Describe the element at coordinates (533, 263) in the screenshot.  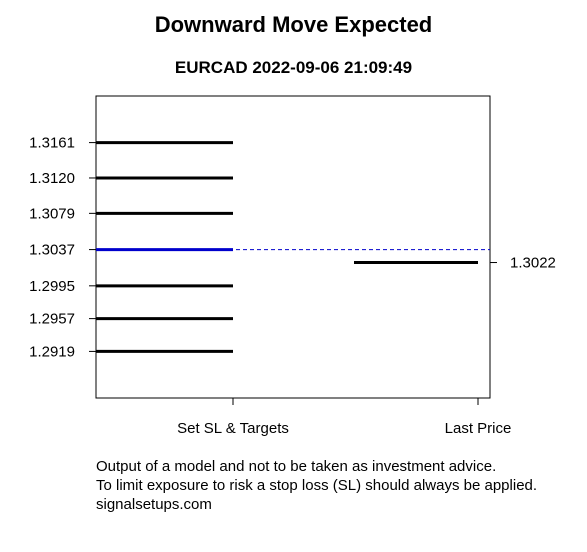
I see `last-price-label: 1.3022` at that location.